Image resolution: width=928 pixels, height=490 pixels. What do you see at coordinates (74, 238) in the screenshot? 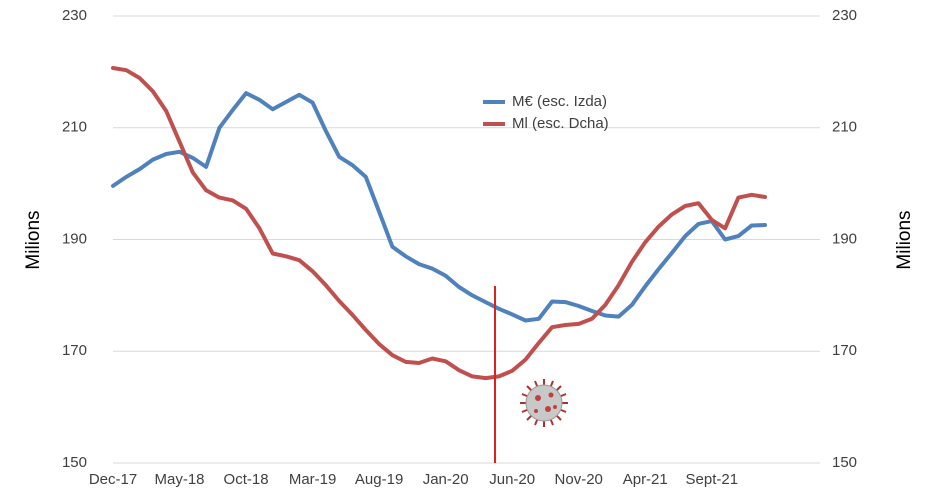
I see `y-tick-label: 190` at bounding box center [74, 238].